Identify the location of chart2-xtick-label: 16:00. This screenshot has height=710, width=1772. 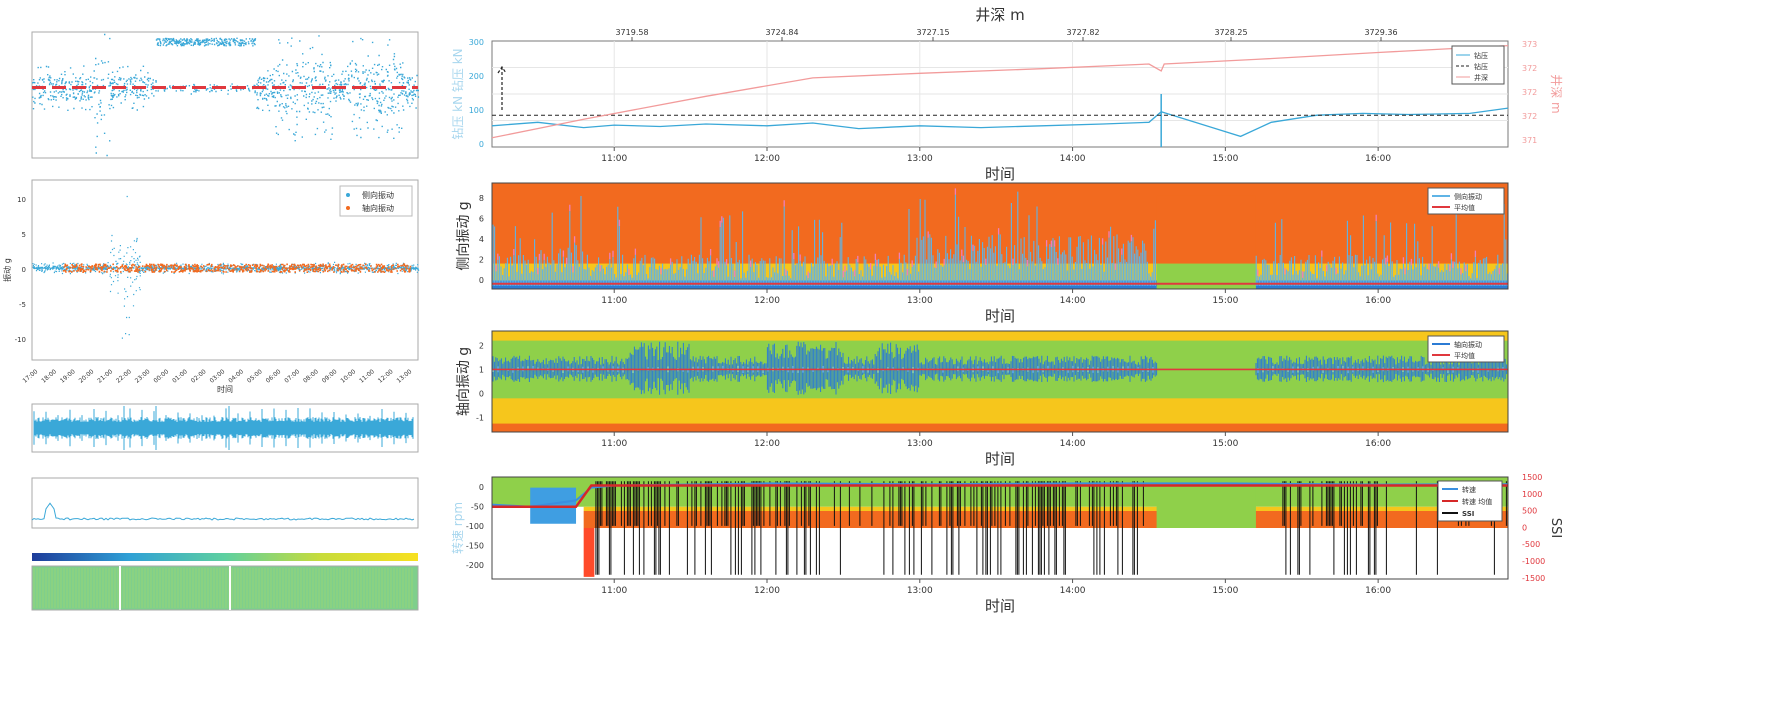
(1378, 301).